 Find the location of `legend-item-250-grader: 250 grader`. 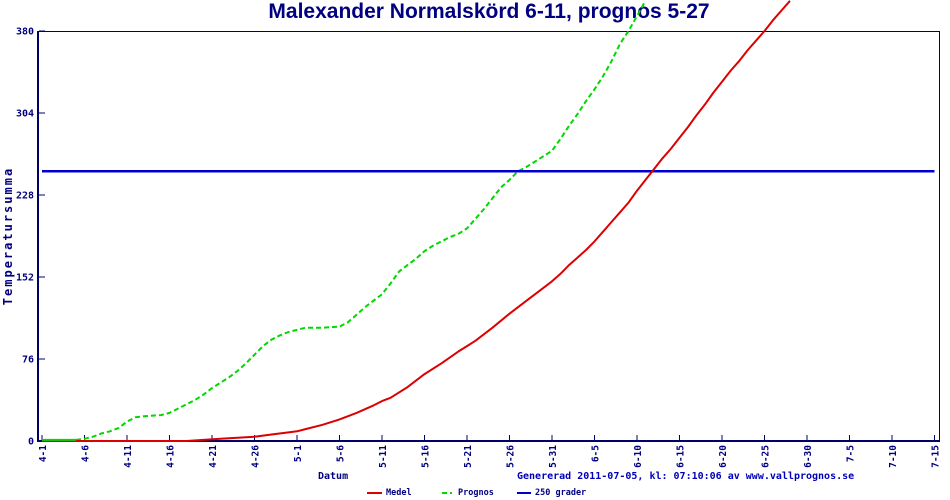

legend-item-250-grader: 250 grader is located at coordinates (551, 493).